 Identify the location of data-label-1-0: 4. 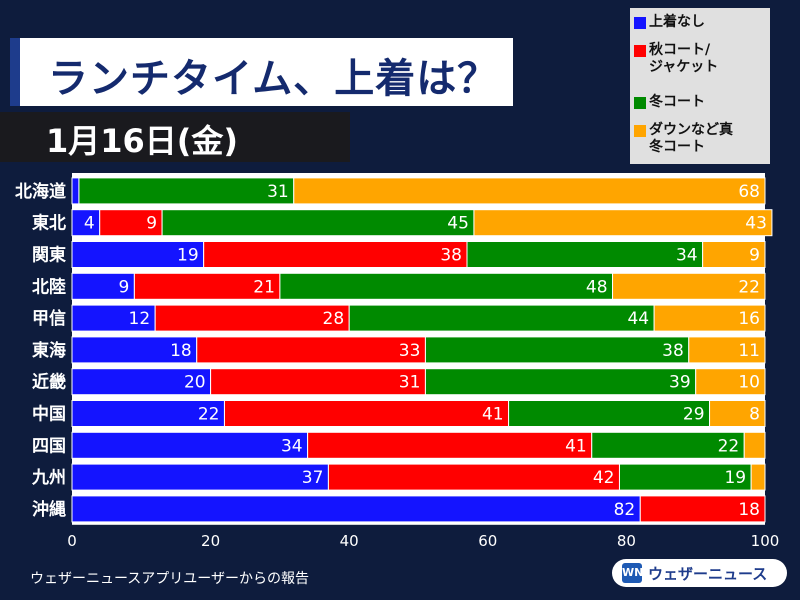
(89, 224).